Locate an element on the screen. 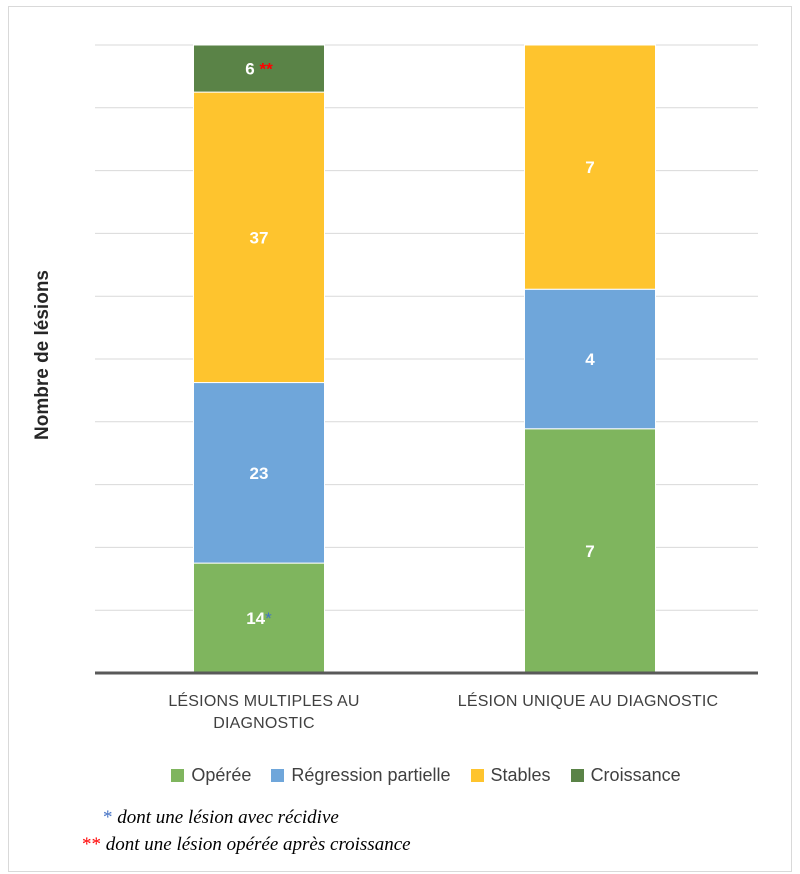  legend-item: Opérée is located at coordinates (211, 775).